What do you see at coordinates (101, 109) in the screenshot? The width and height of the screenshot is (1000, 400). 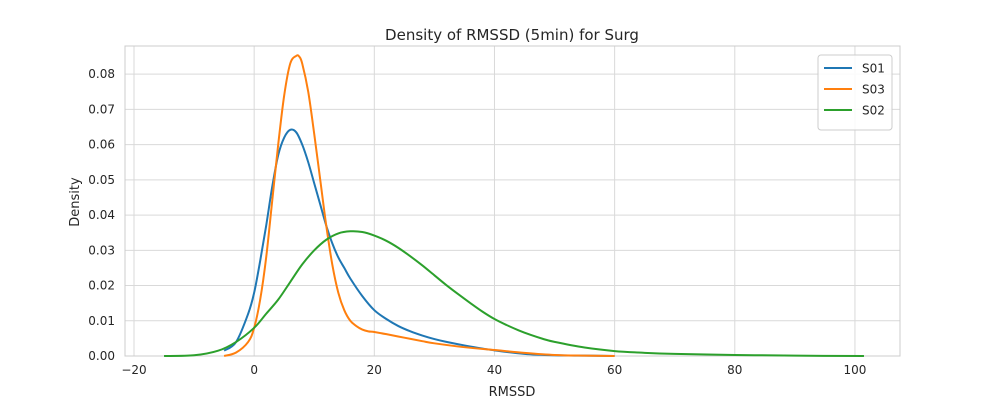 I see `y-tick-label: 0.07` at bounding box center [101, 109].